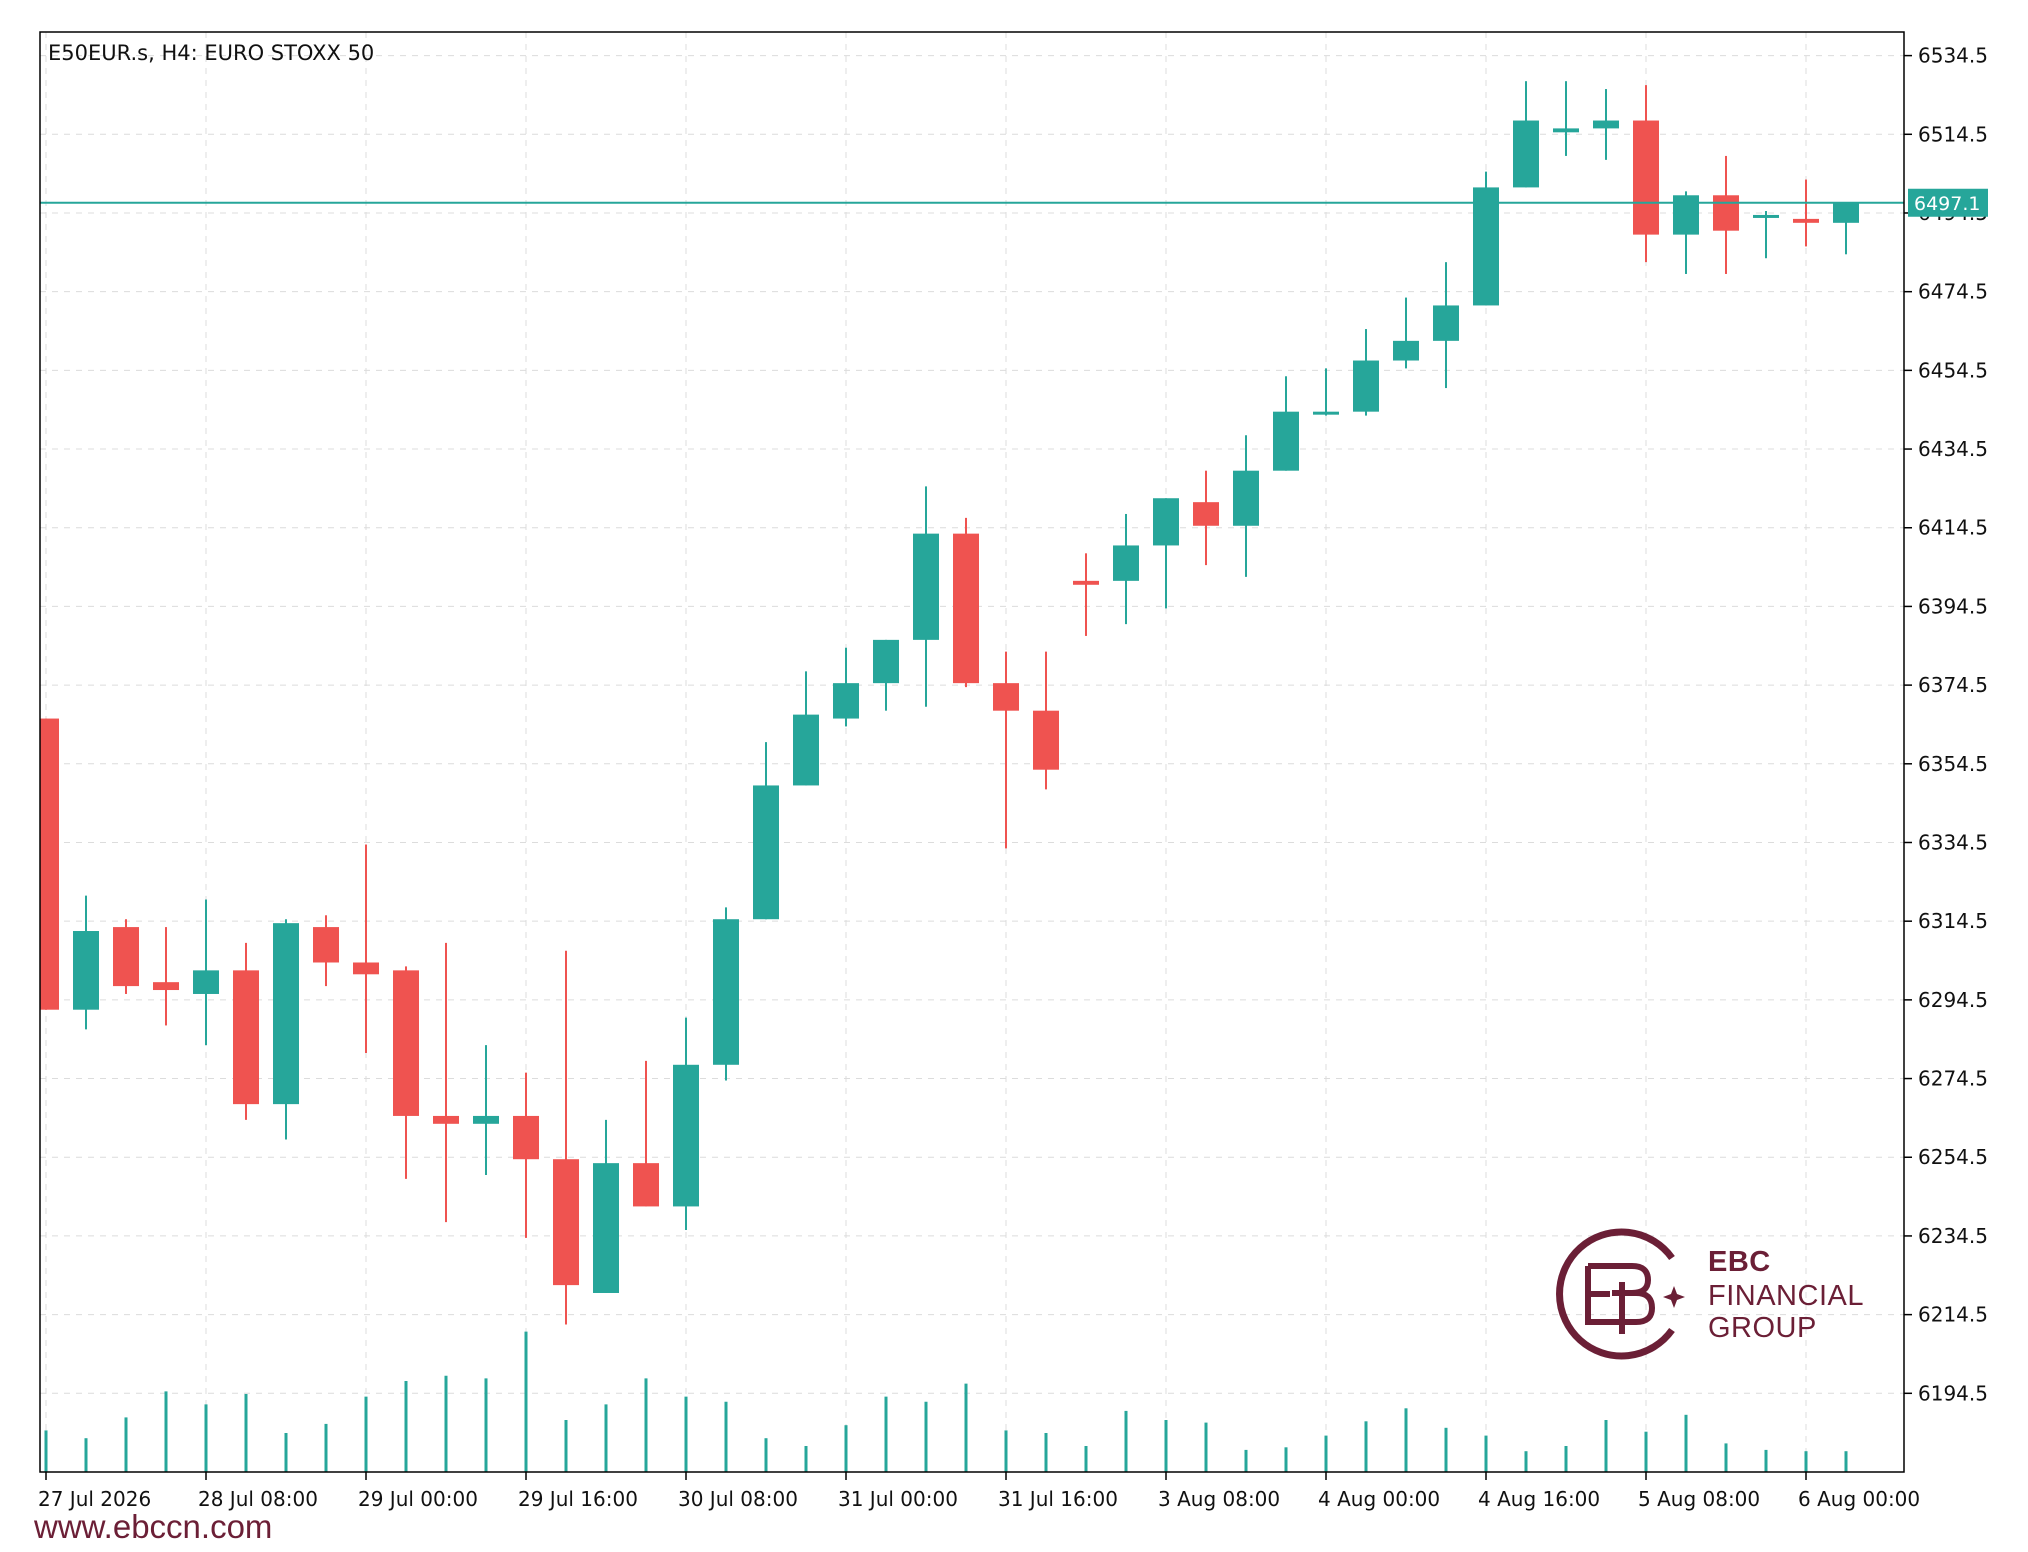 This screenshot has height=1552, width=2028. Describe the element at coordinates (258, 1499) in the screenshot. I see `x-tick-label: 28 Jul 08:00` at that location.